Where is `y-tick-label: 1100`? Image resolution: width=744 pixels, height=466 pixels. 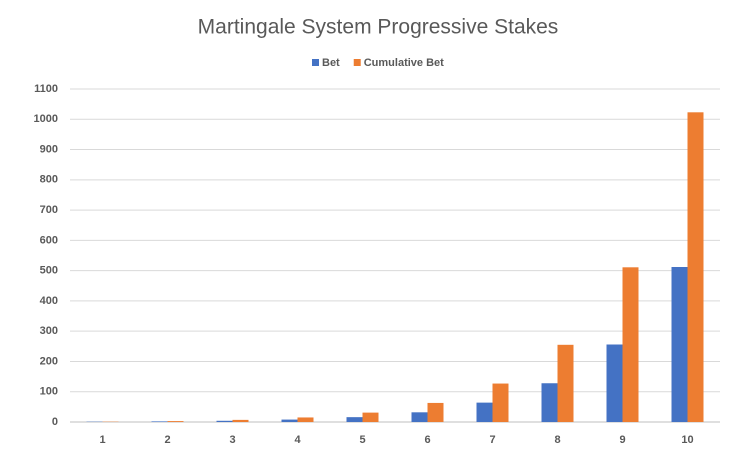
y-tick-label: 1100 is located at coordinates (46, 89).